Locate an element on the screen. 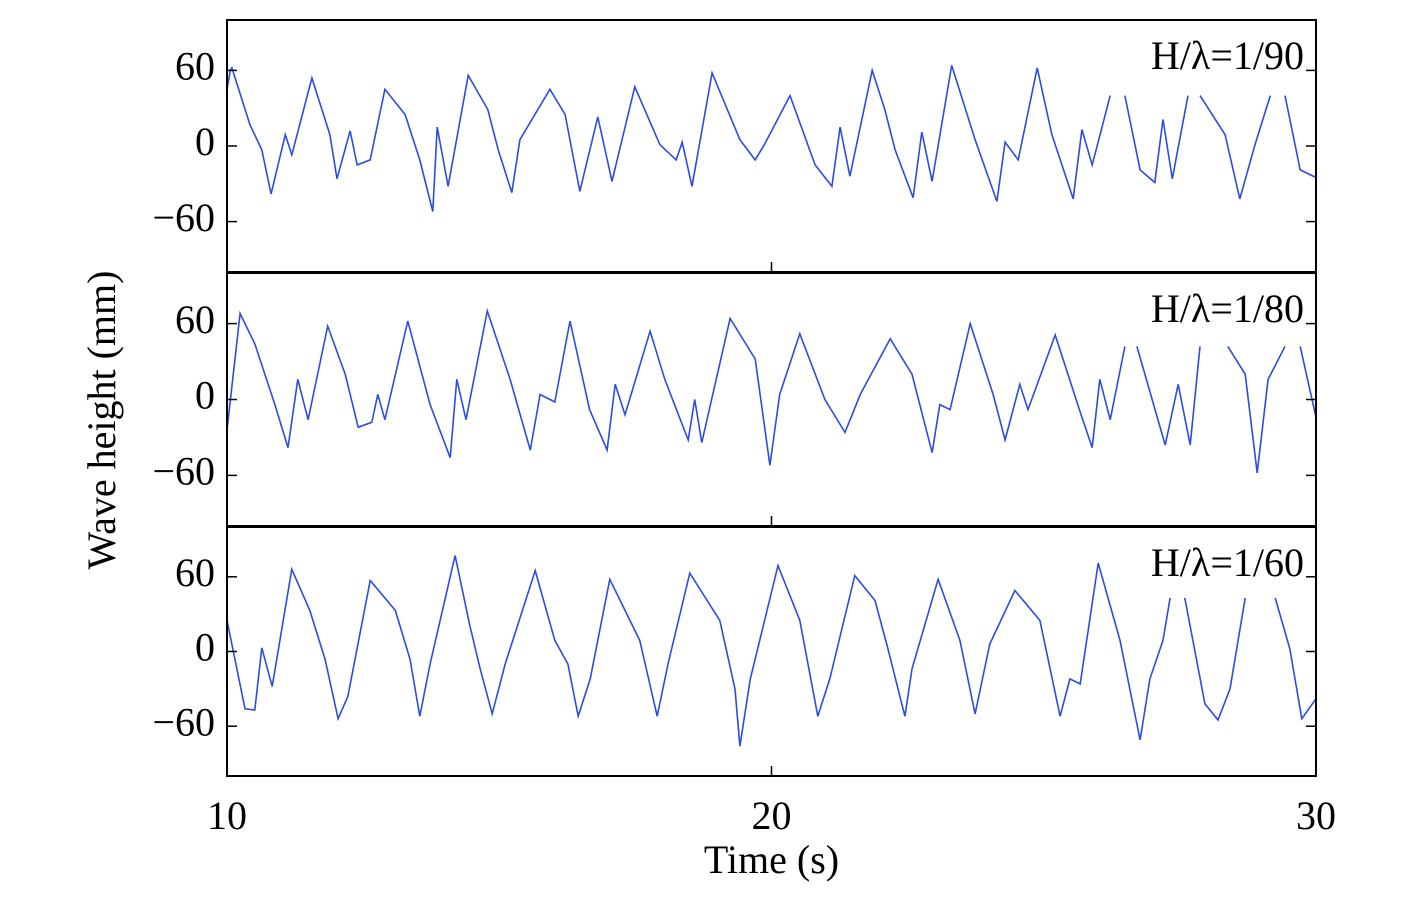 This screenshot has height=906, width=1418. panel-annotation: H/λ=1/60 is located at coordinates (1227, 562).